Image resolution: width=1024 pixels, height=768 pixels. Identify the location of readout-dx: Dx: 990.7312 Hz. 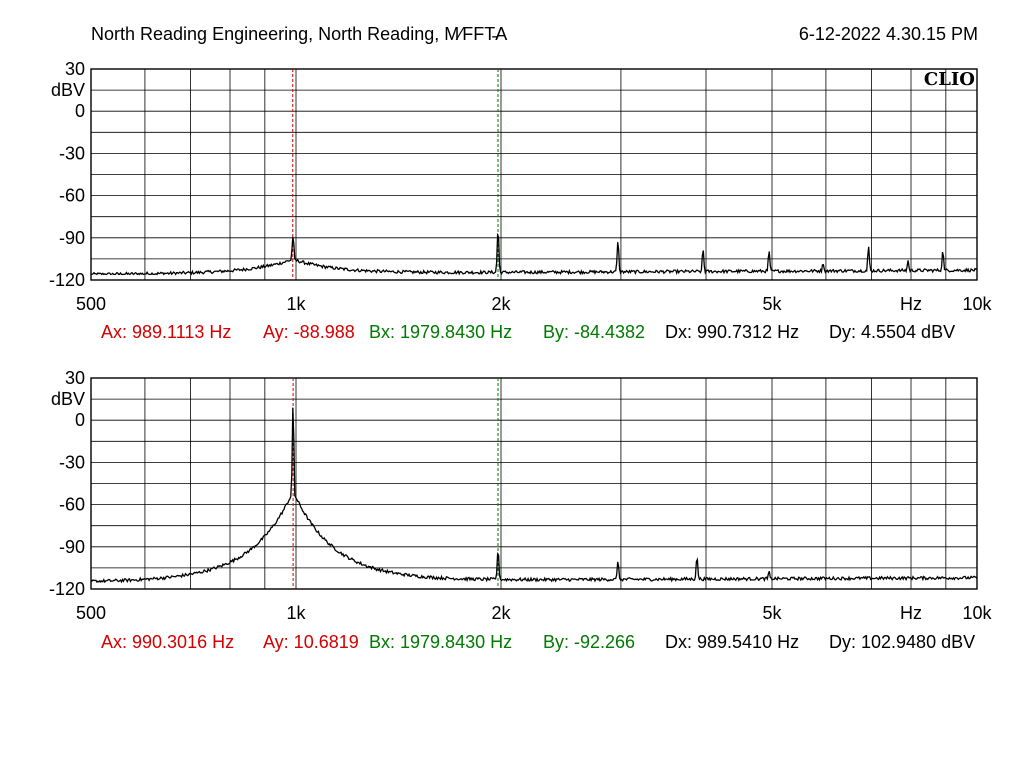
(732, 332).